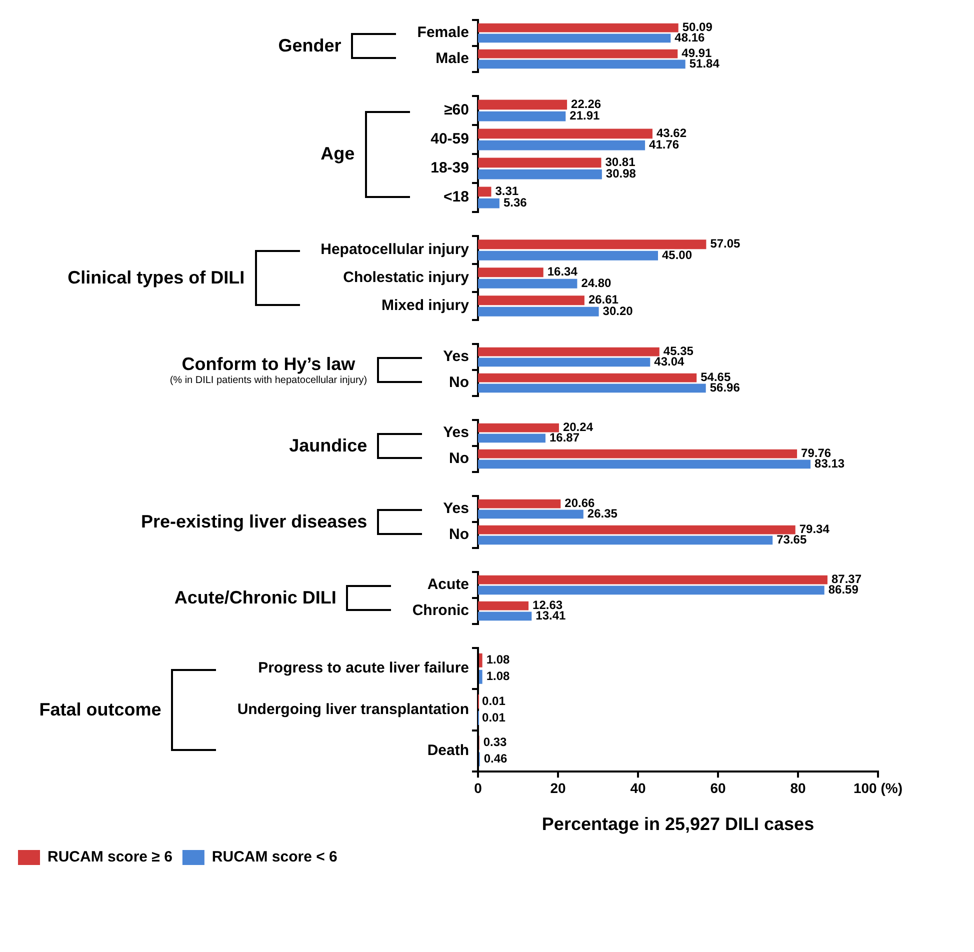 Image resolution: width=974 pixels, height=952 pixels. Describe the element at coordinates (664, 145) in the screenshot. I see `data-label: 41.76` at that location.